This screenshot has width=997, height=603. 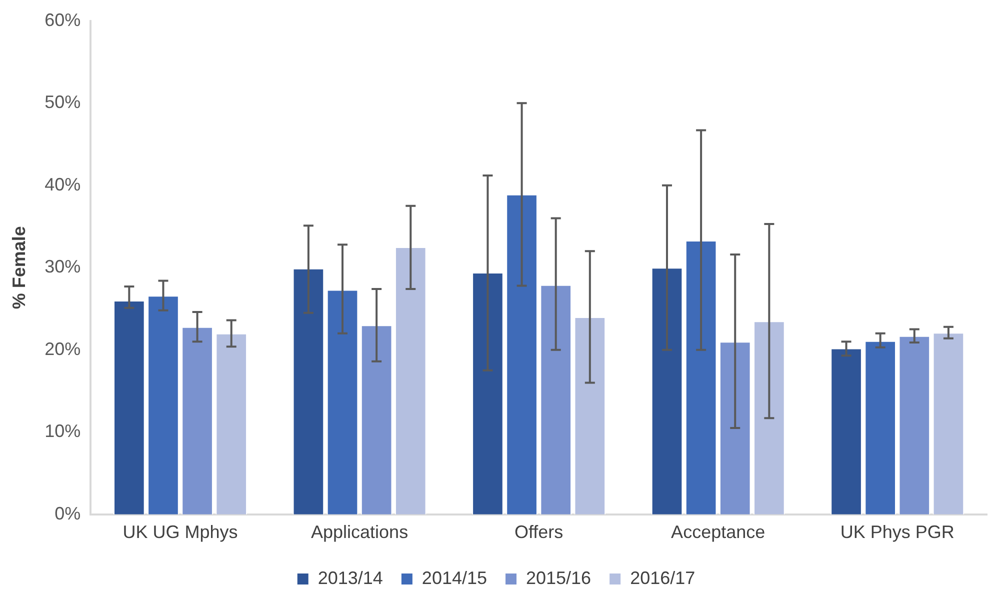 What do you see at coordinates (718, 532) in the screenshot?
I see `x-tick-label: Acceptance` at bounding box center [718, 532].